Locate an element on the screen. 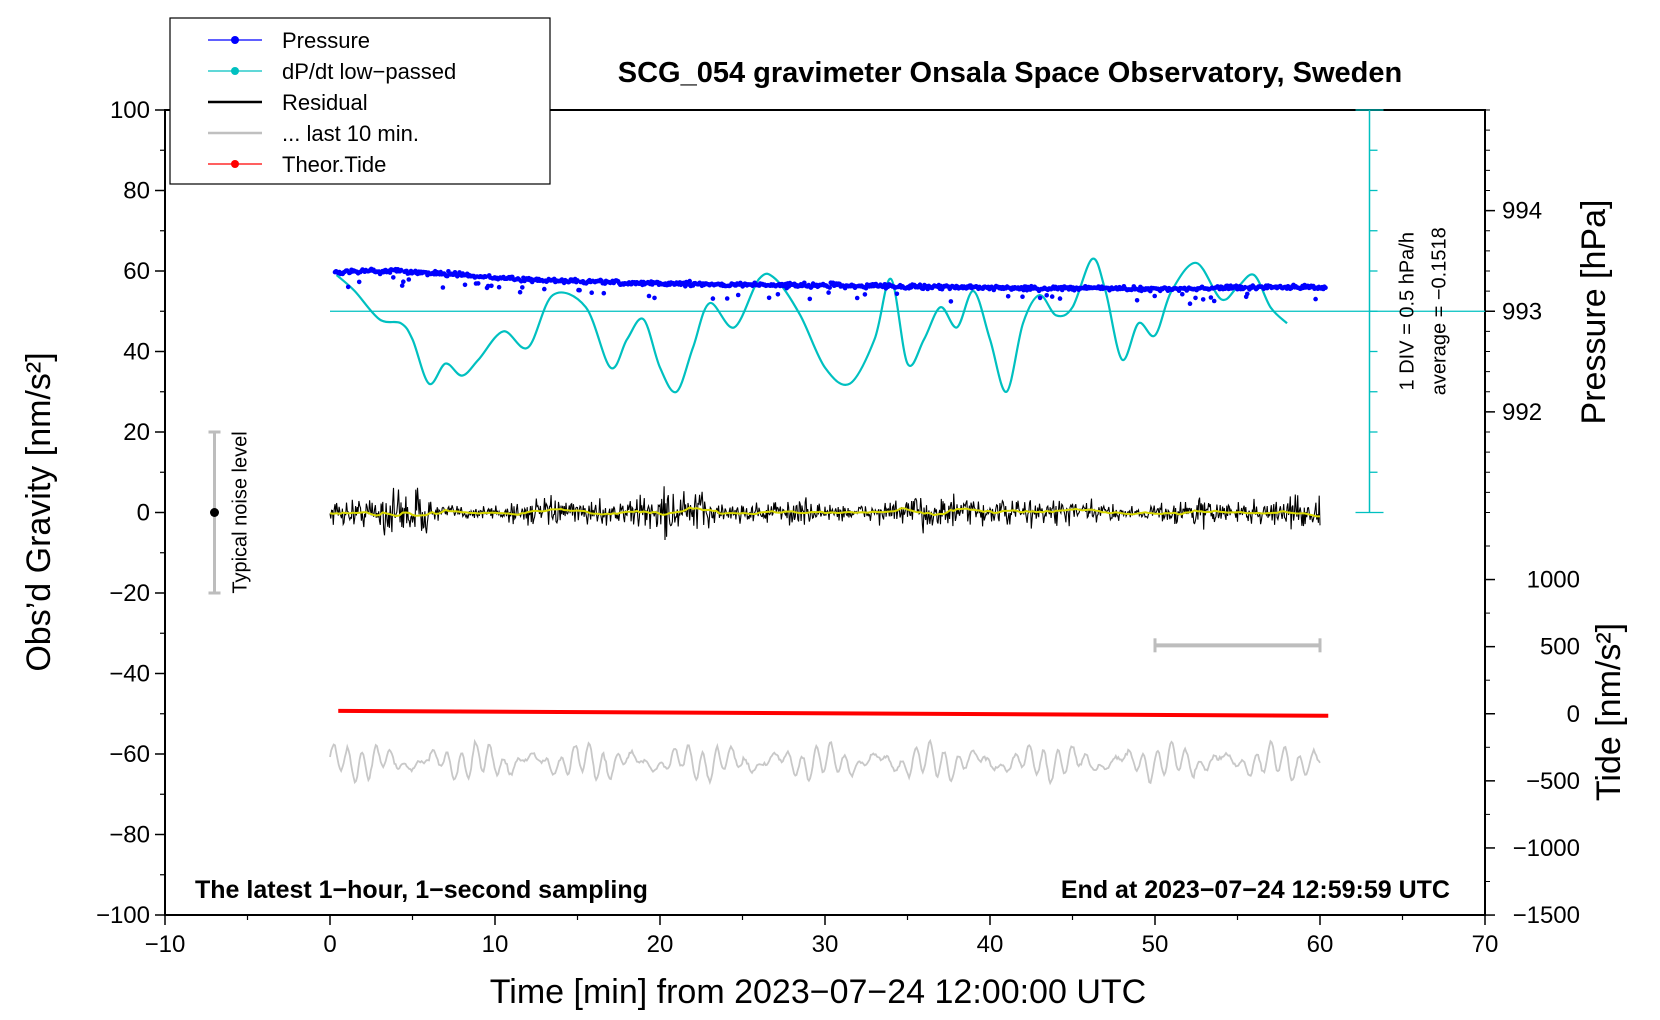  x-tick-label: 50 is located at coordinates (1155, 944).